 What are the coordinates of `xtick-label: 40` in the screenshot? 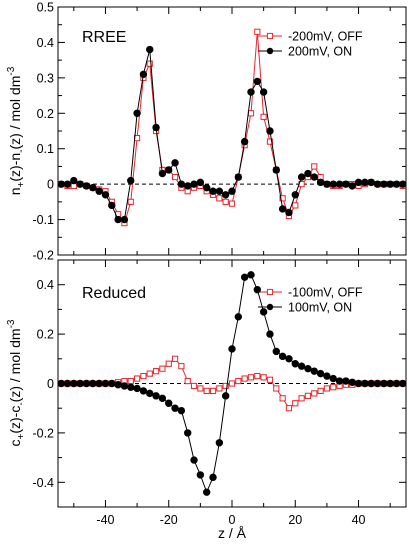 It's located at (359, 520).